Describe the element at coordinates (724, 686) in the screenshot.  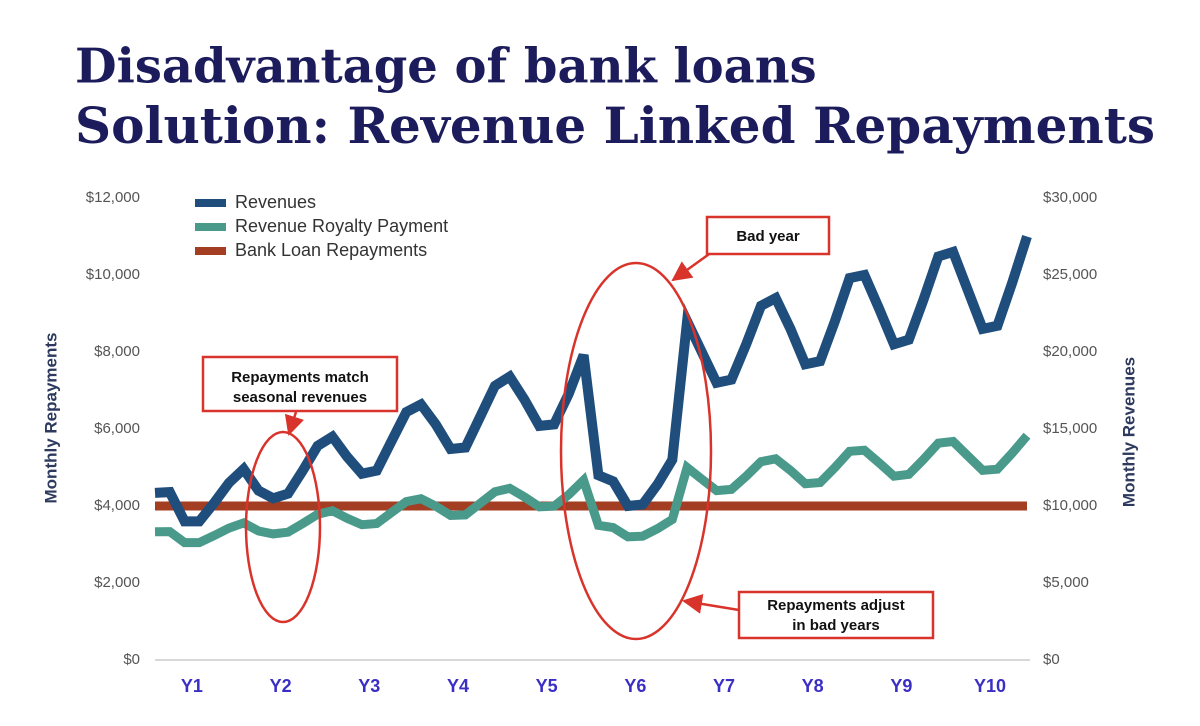
I see `x-tick-label: Y7` at that location.